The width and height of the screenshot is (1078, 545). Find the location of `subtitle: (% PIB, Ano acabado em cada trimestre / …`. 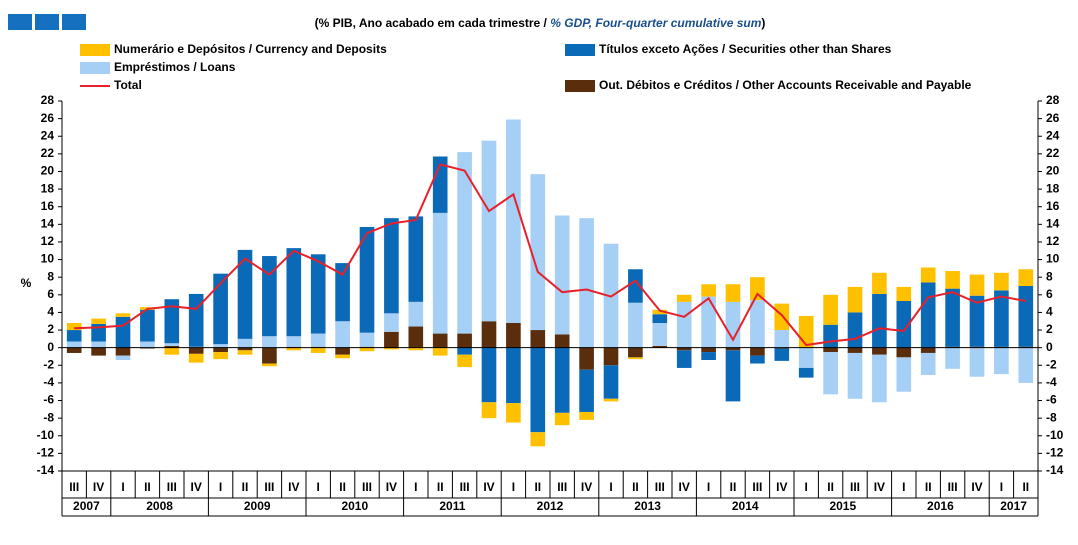

subtitle: (% PIB, Ano acabado em cada trimestre / … is located at coordinates (540, 23).